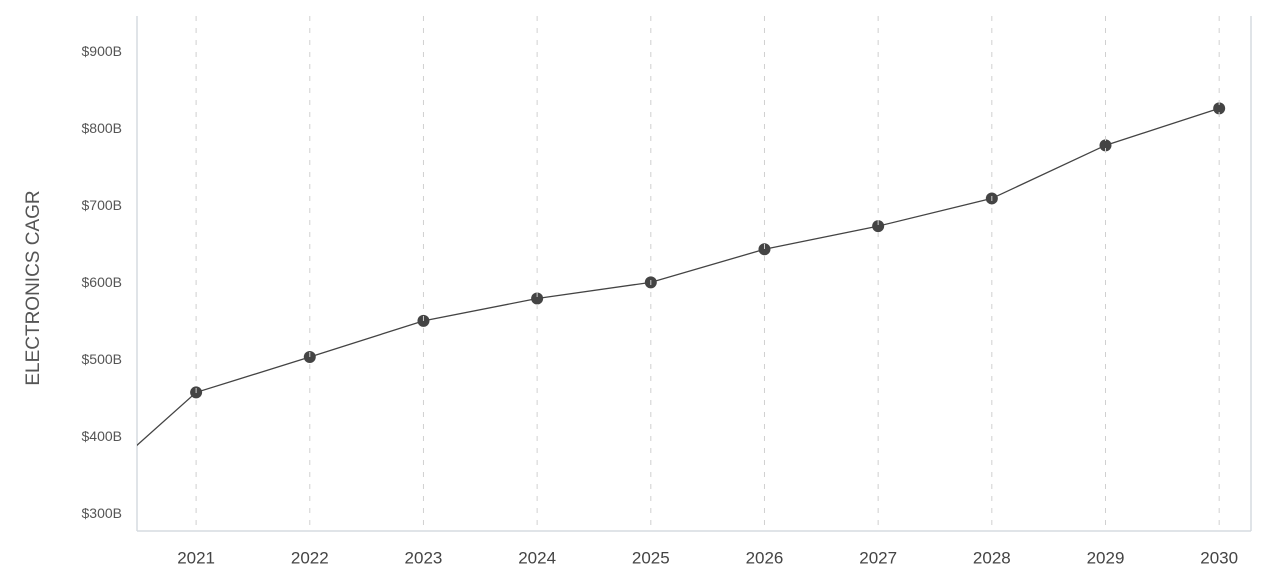 Image resolution: width=1280 pixels, height=584 pixels. What do you see at coordinates (102, 436) in the screenshot?
I see `y-tick-label: $400B` at bounding box center [102, 436].